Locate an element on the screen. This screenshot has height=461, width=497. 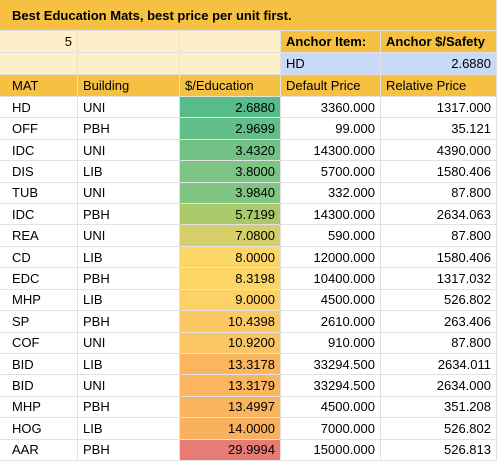
default-price-cell: 2610.000 is located at coordinates (331, 322).